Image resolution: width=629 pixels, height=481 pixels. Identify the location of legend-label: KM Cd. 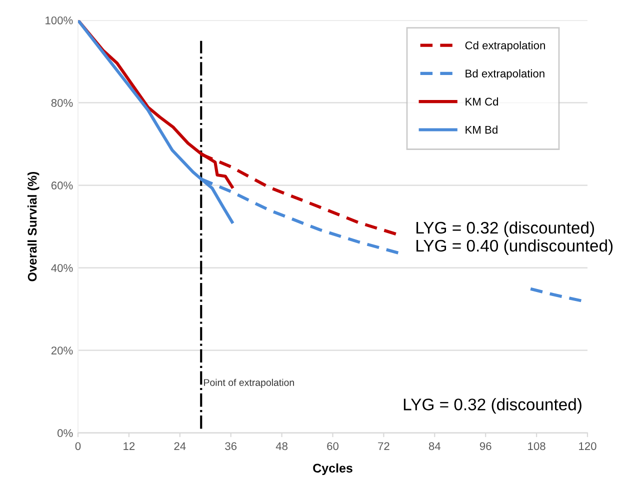
(482, 101).